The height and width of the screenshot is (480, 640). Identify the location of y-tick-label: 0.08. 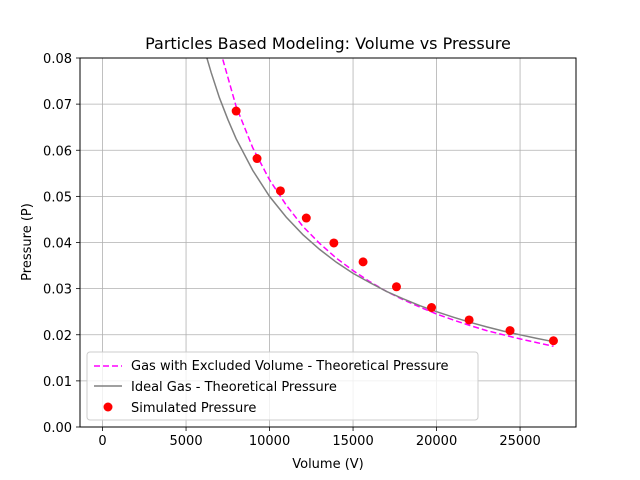
(57, 59).